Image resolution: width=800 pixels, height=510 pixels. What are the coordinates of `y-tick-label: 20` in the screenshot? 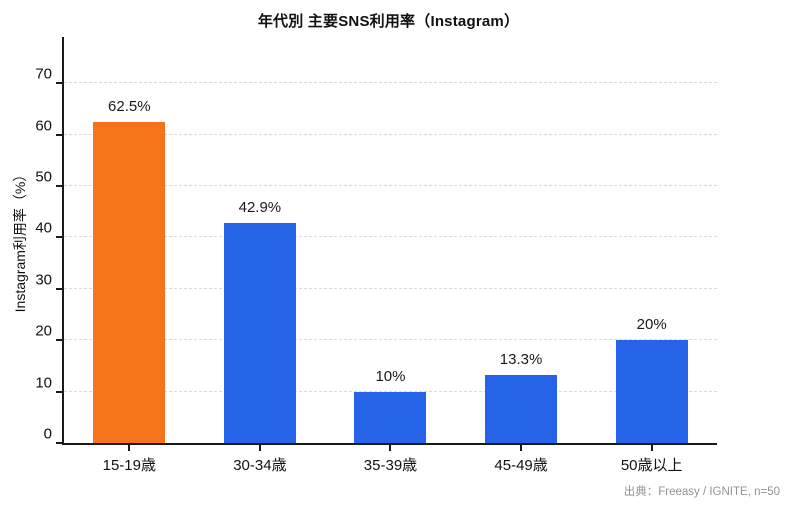 It's located at (43, 331).